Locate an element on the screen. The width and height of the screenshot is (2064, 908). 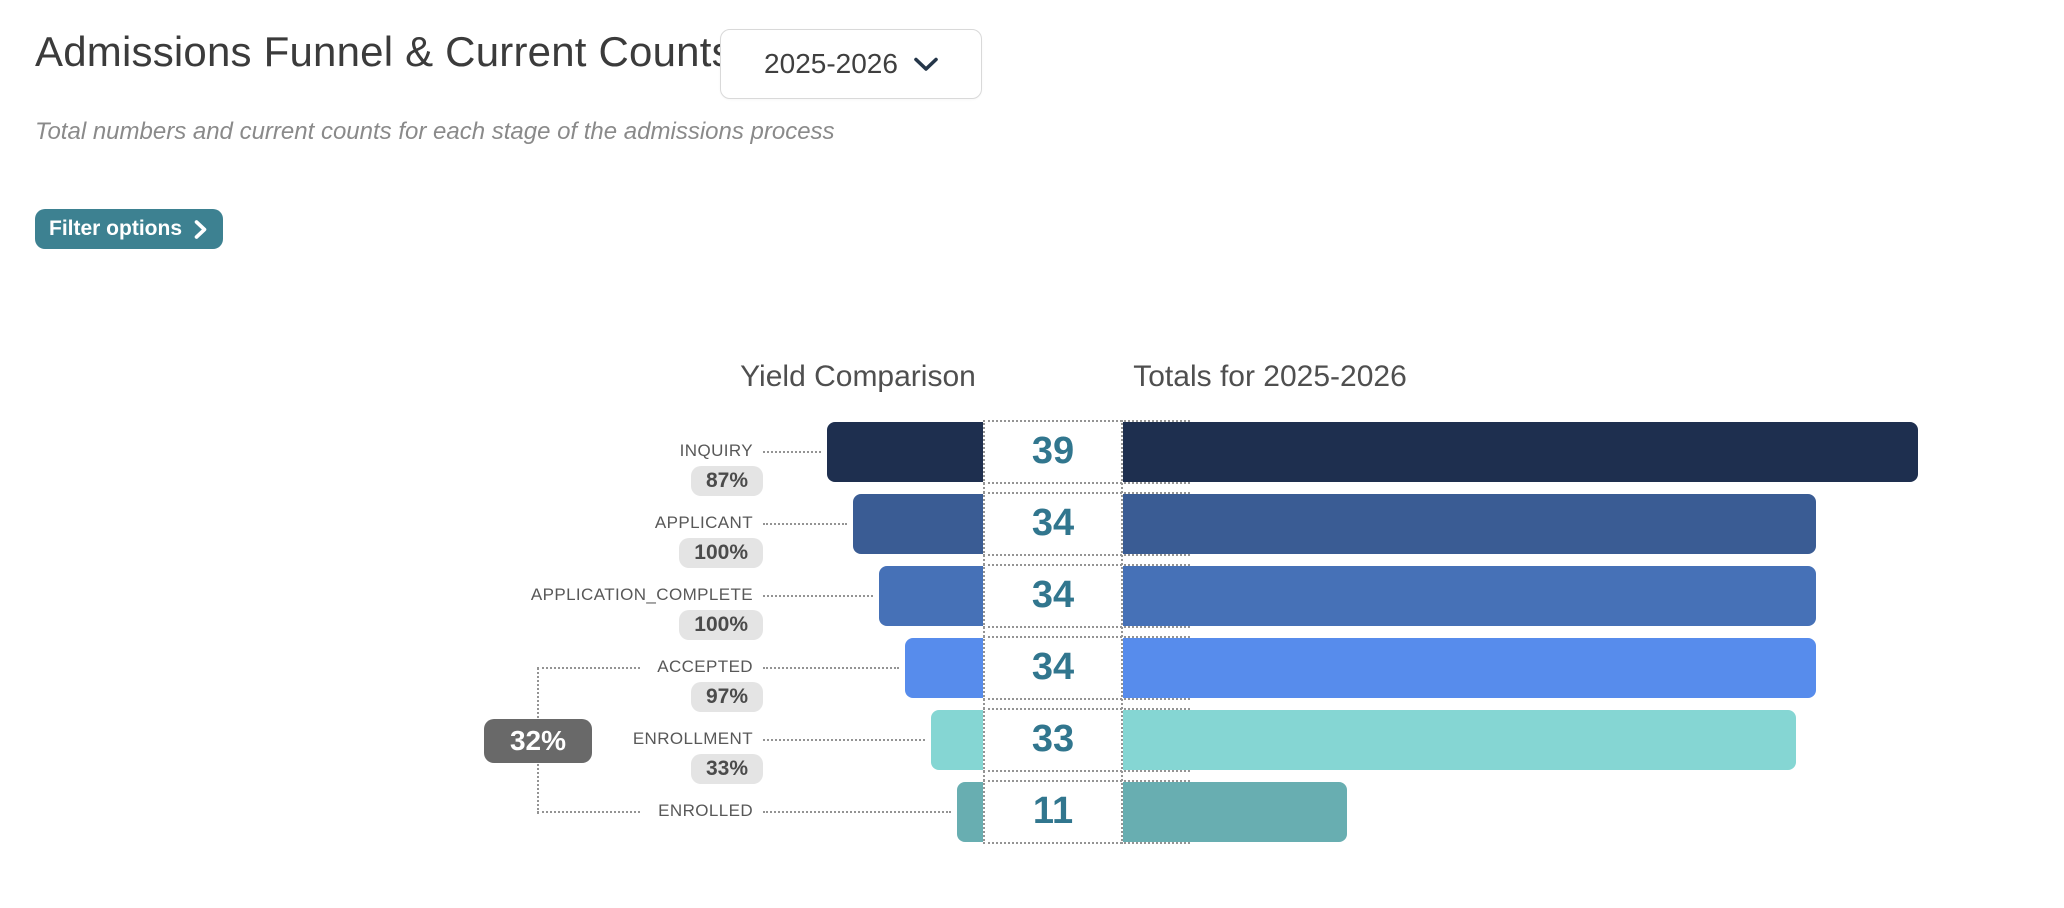
yield-badge: 97% is located at coordinates (726, 697).